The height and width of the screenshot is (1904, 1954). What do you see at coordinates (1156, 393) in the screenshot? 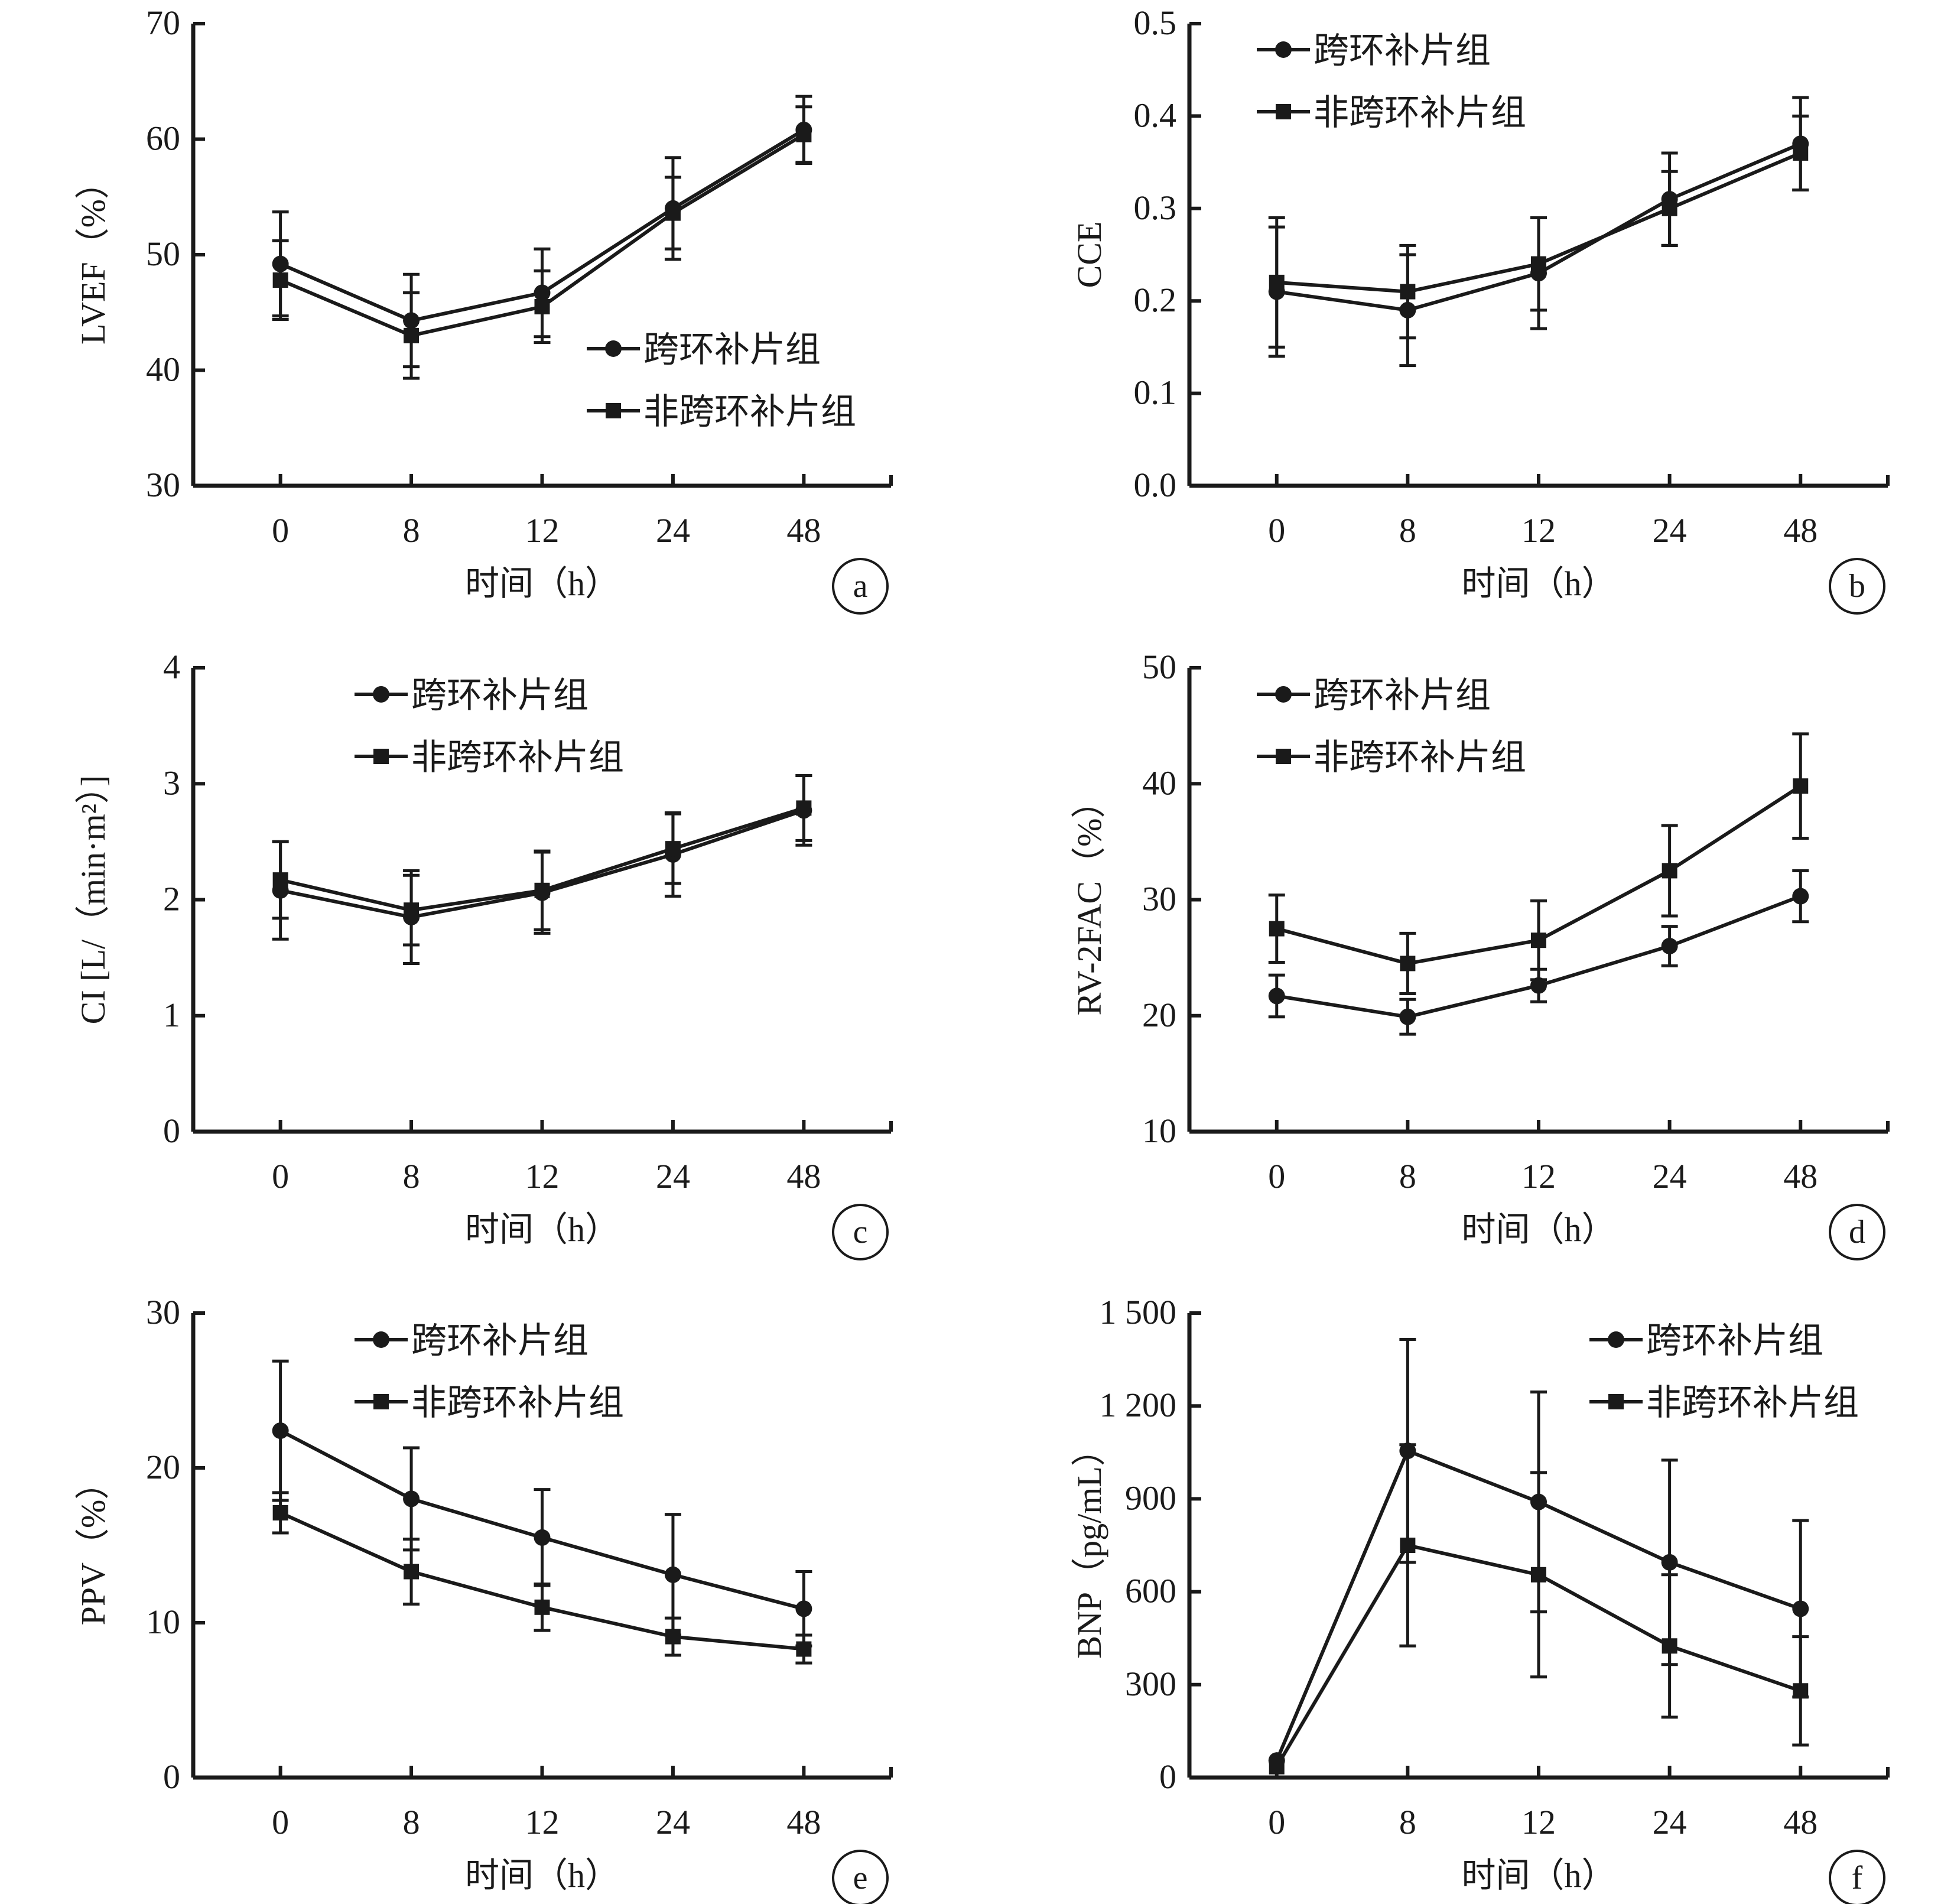
I see `y-tick-label: 0.1` at bounding box center [1156, 393].